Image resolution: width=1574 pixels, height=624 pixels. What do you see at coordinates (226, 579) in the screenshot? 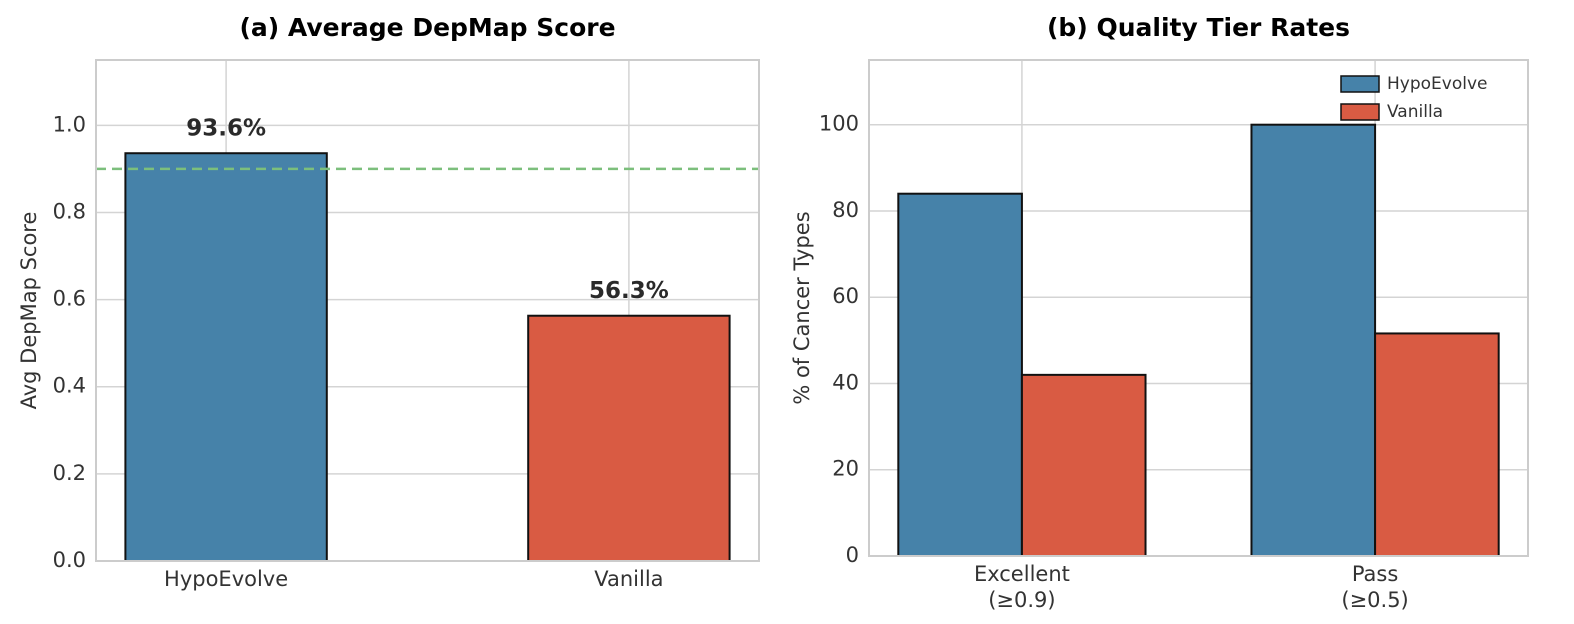
I see `x-tick-label: HypoEvolve` at bounding box center [226, 579].